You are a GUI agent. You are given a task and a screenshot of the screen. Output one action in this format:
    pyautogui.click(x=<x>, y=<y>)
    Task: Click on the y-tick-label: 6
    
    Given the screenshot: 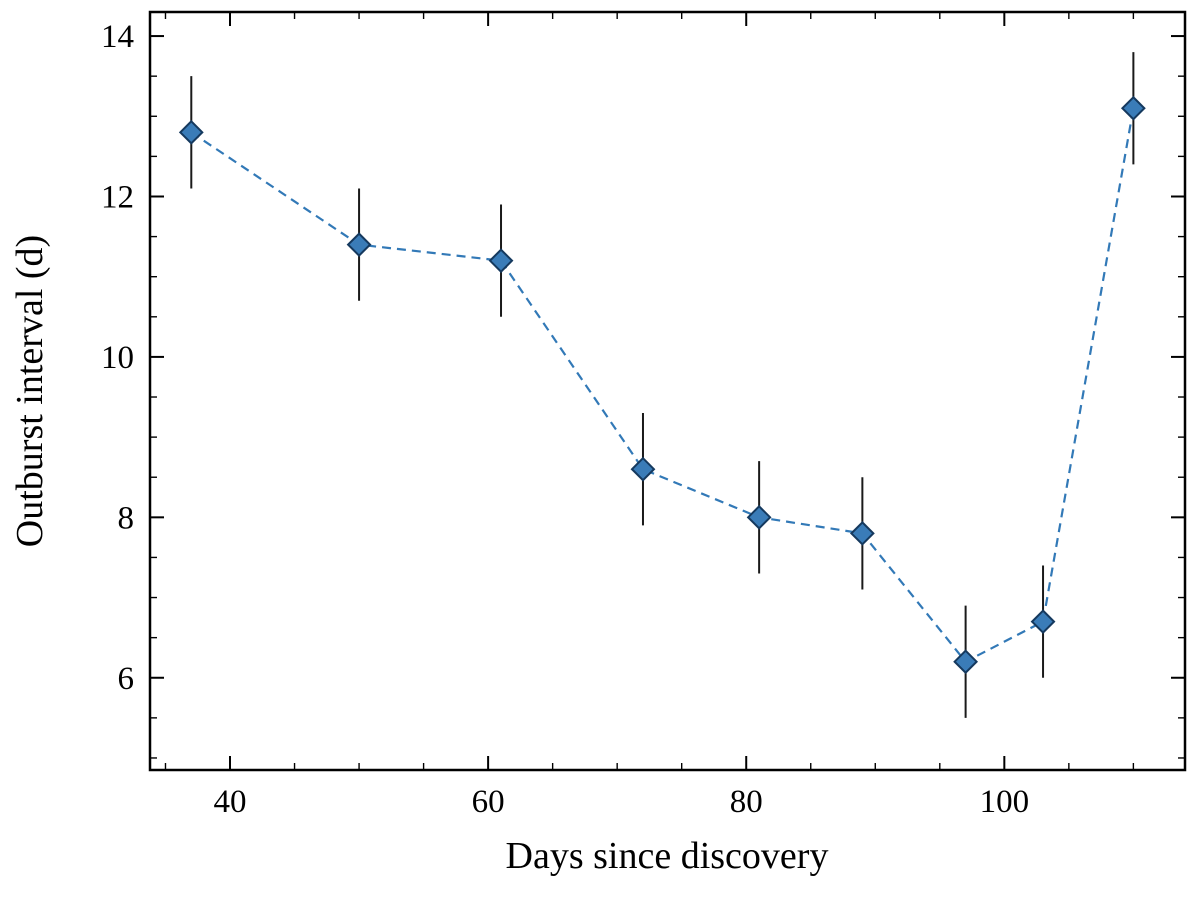 What is the action you would take?
    pyautogui.click(x=126, y=679)
    